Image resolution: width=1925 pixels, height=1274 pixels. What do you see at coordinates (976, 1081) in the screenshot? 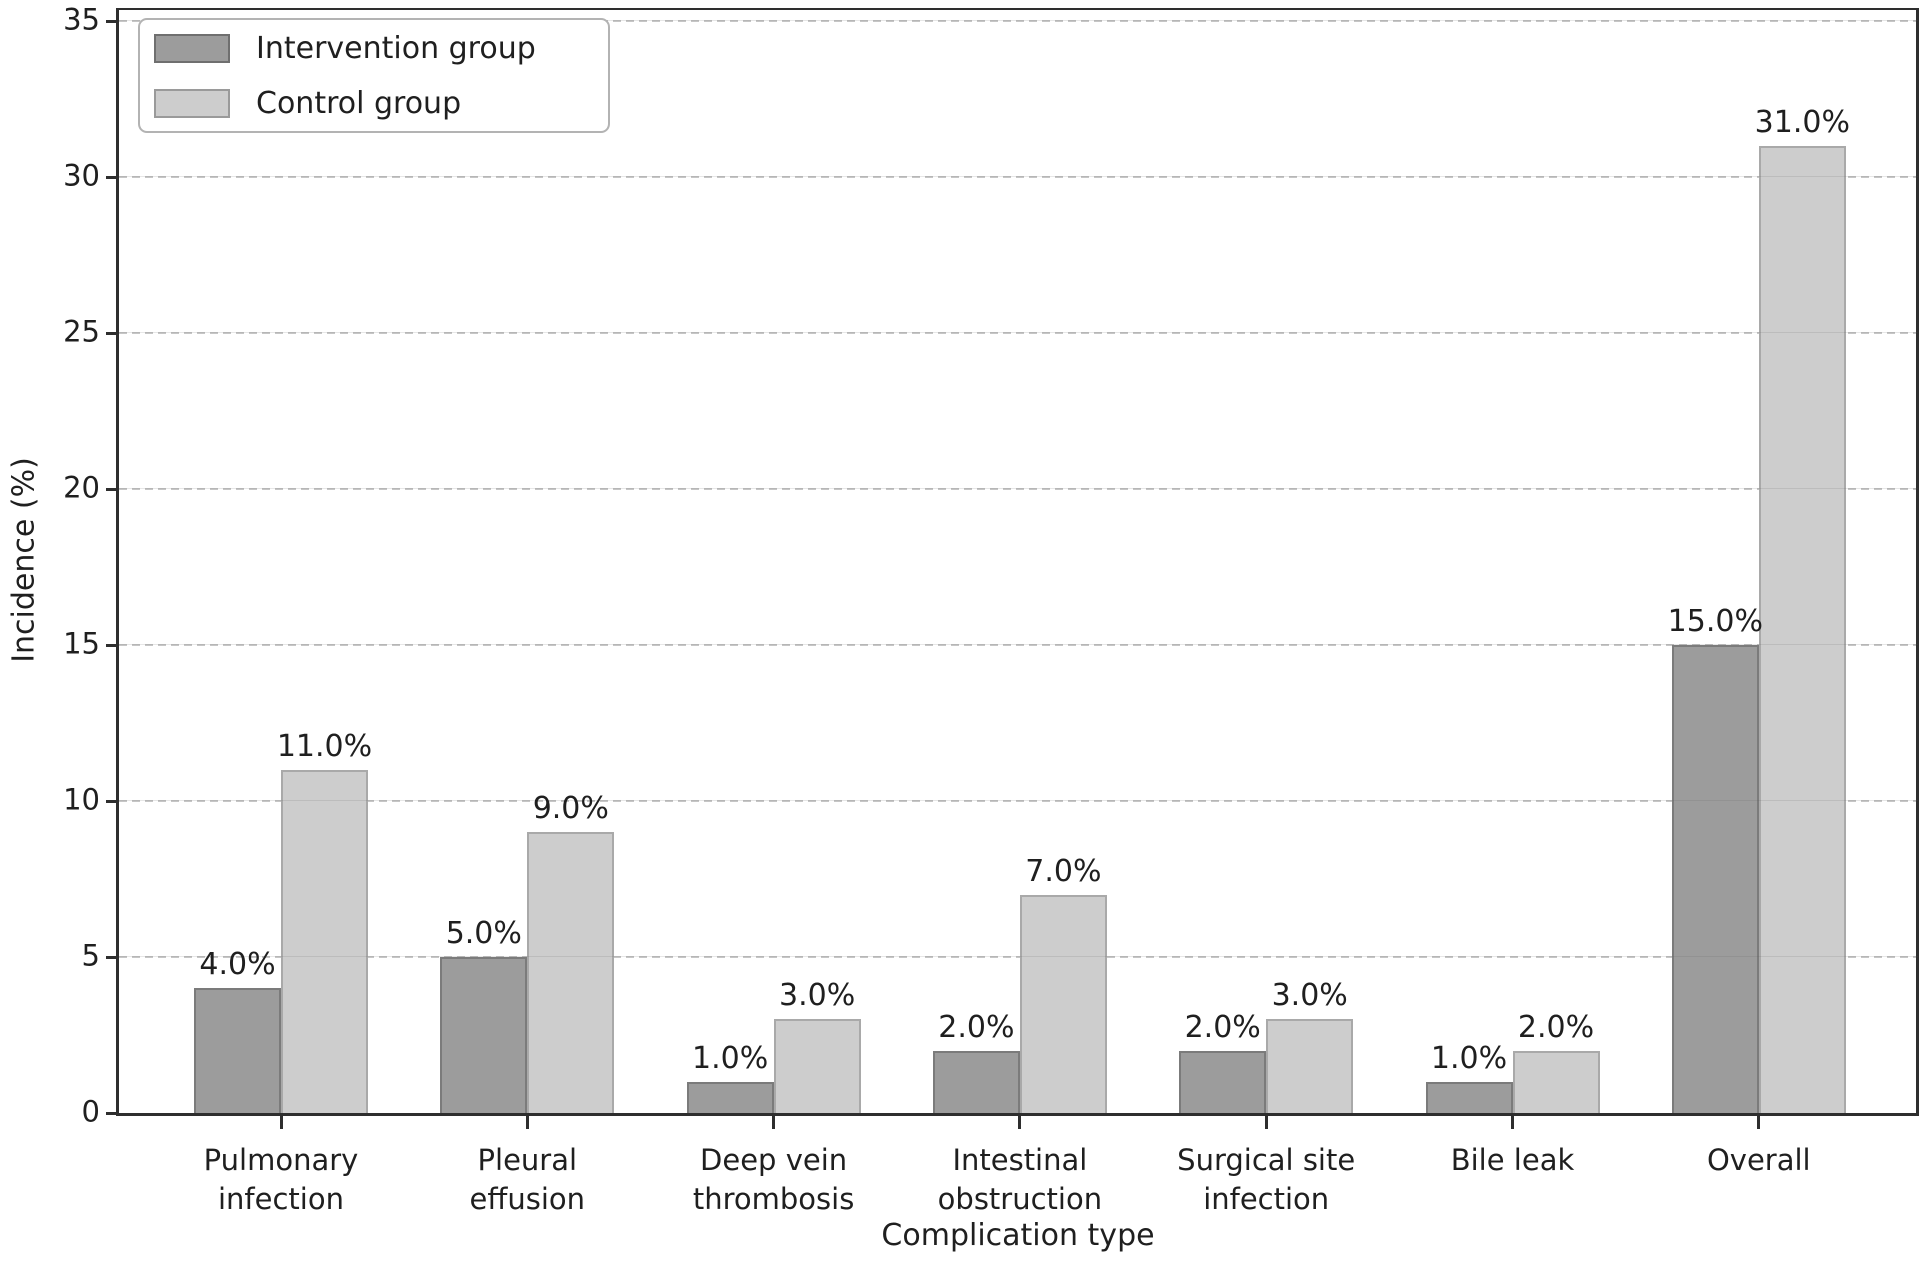
I see `bar-intervention-group-intestinal-obstruction` at bounding box center [976, 1081].